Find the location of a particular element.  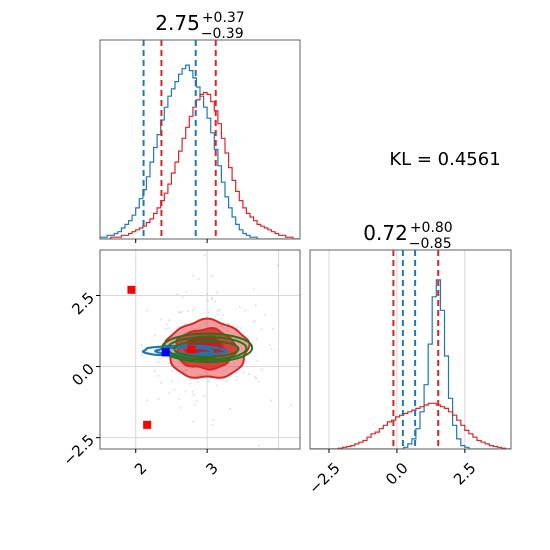

right-panel-title: 0.72 +0.80 −0.85 is located at coordinates (407, 236).